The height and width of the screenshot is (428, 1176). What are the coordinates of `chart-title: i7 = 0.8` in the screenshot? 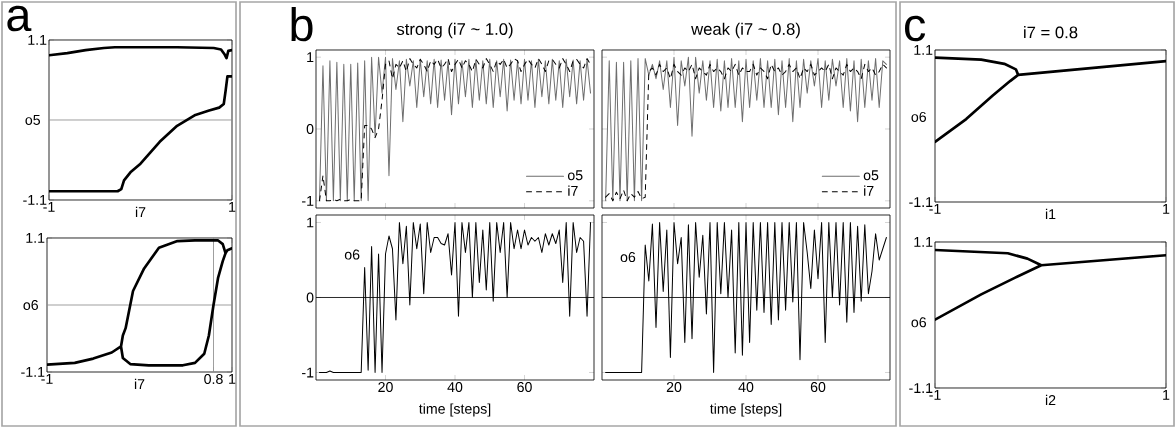 It's located at (1051, 32).